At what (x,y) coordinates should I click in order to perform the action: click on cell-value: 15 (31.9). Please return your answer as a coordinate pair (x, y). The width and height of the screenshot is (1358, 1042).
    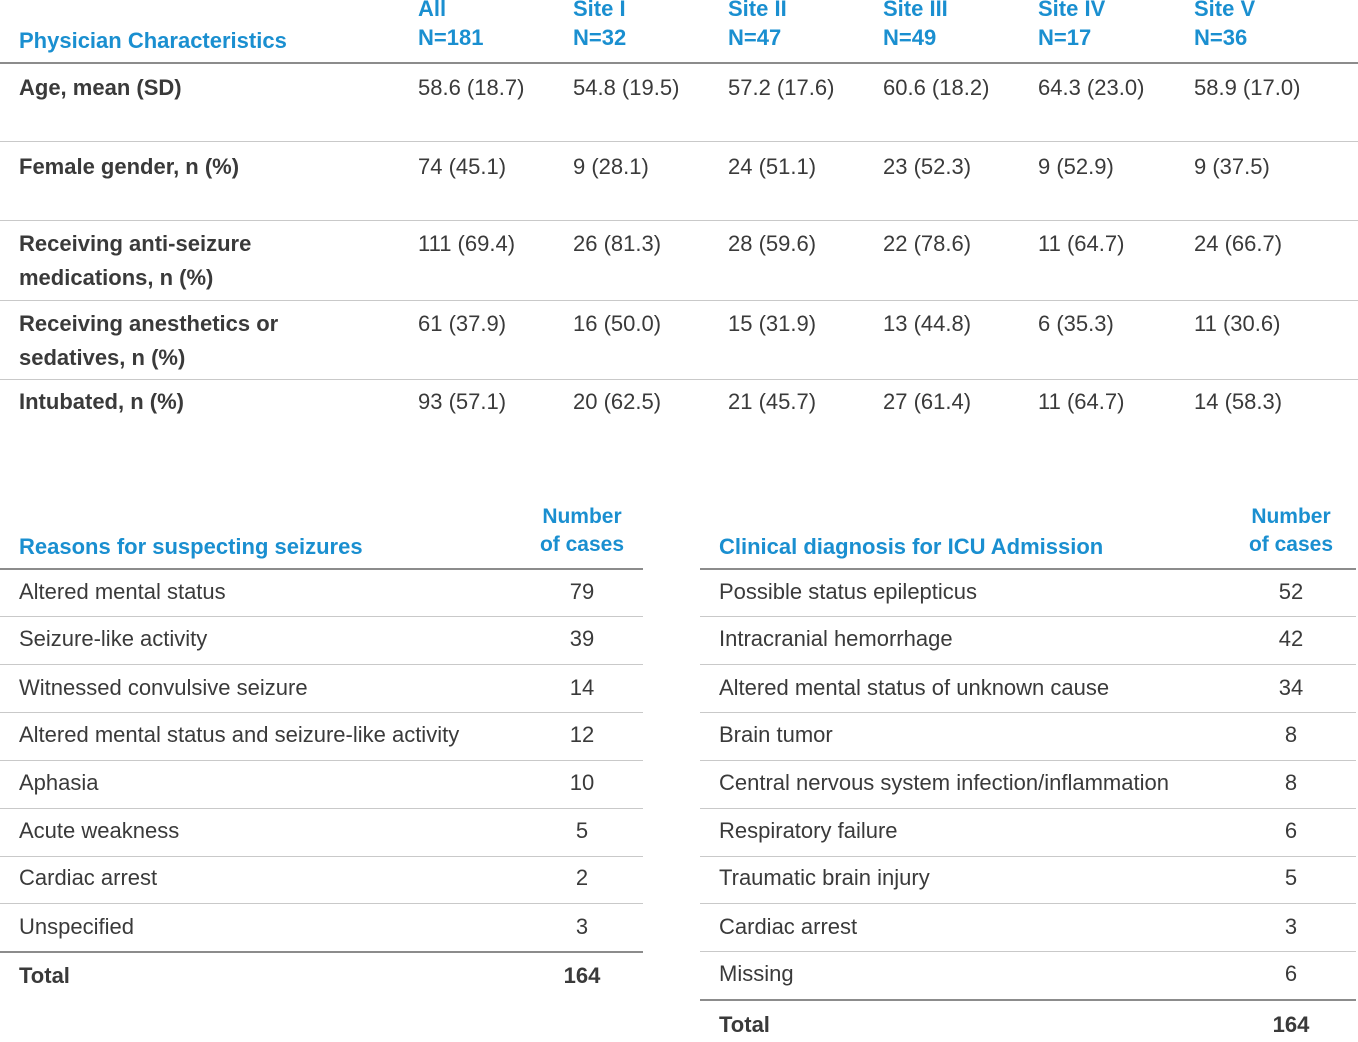
    Looking at the image, I should click on (772, 323).